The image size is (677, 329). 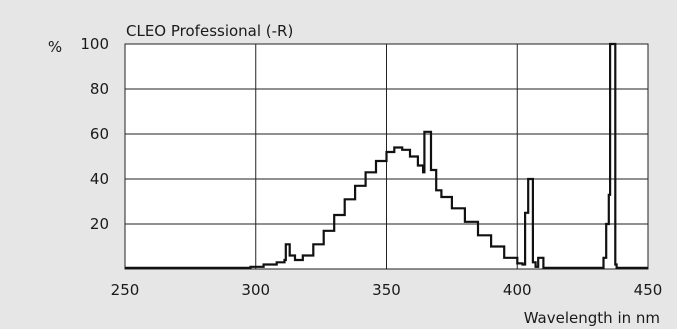 What do you see at coordinates (94, 44) in the screenshot?
I see `y-tick-label: 100` at bounding box center [94, 44].